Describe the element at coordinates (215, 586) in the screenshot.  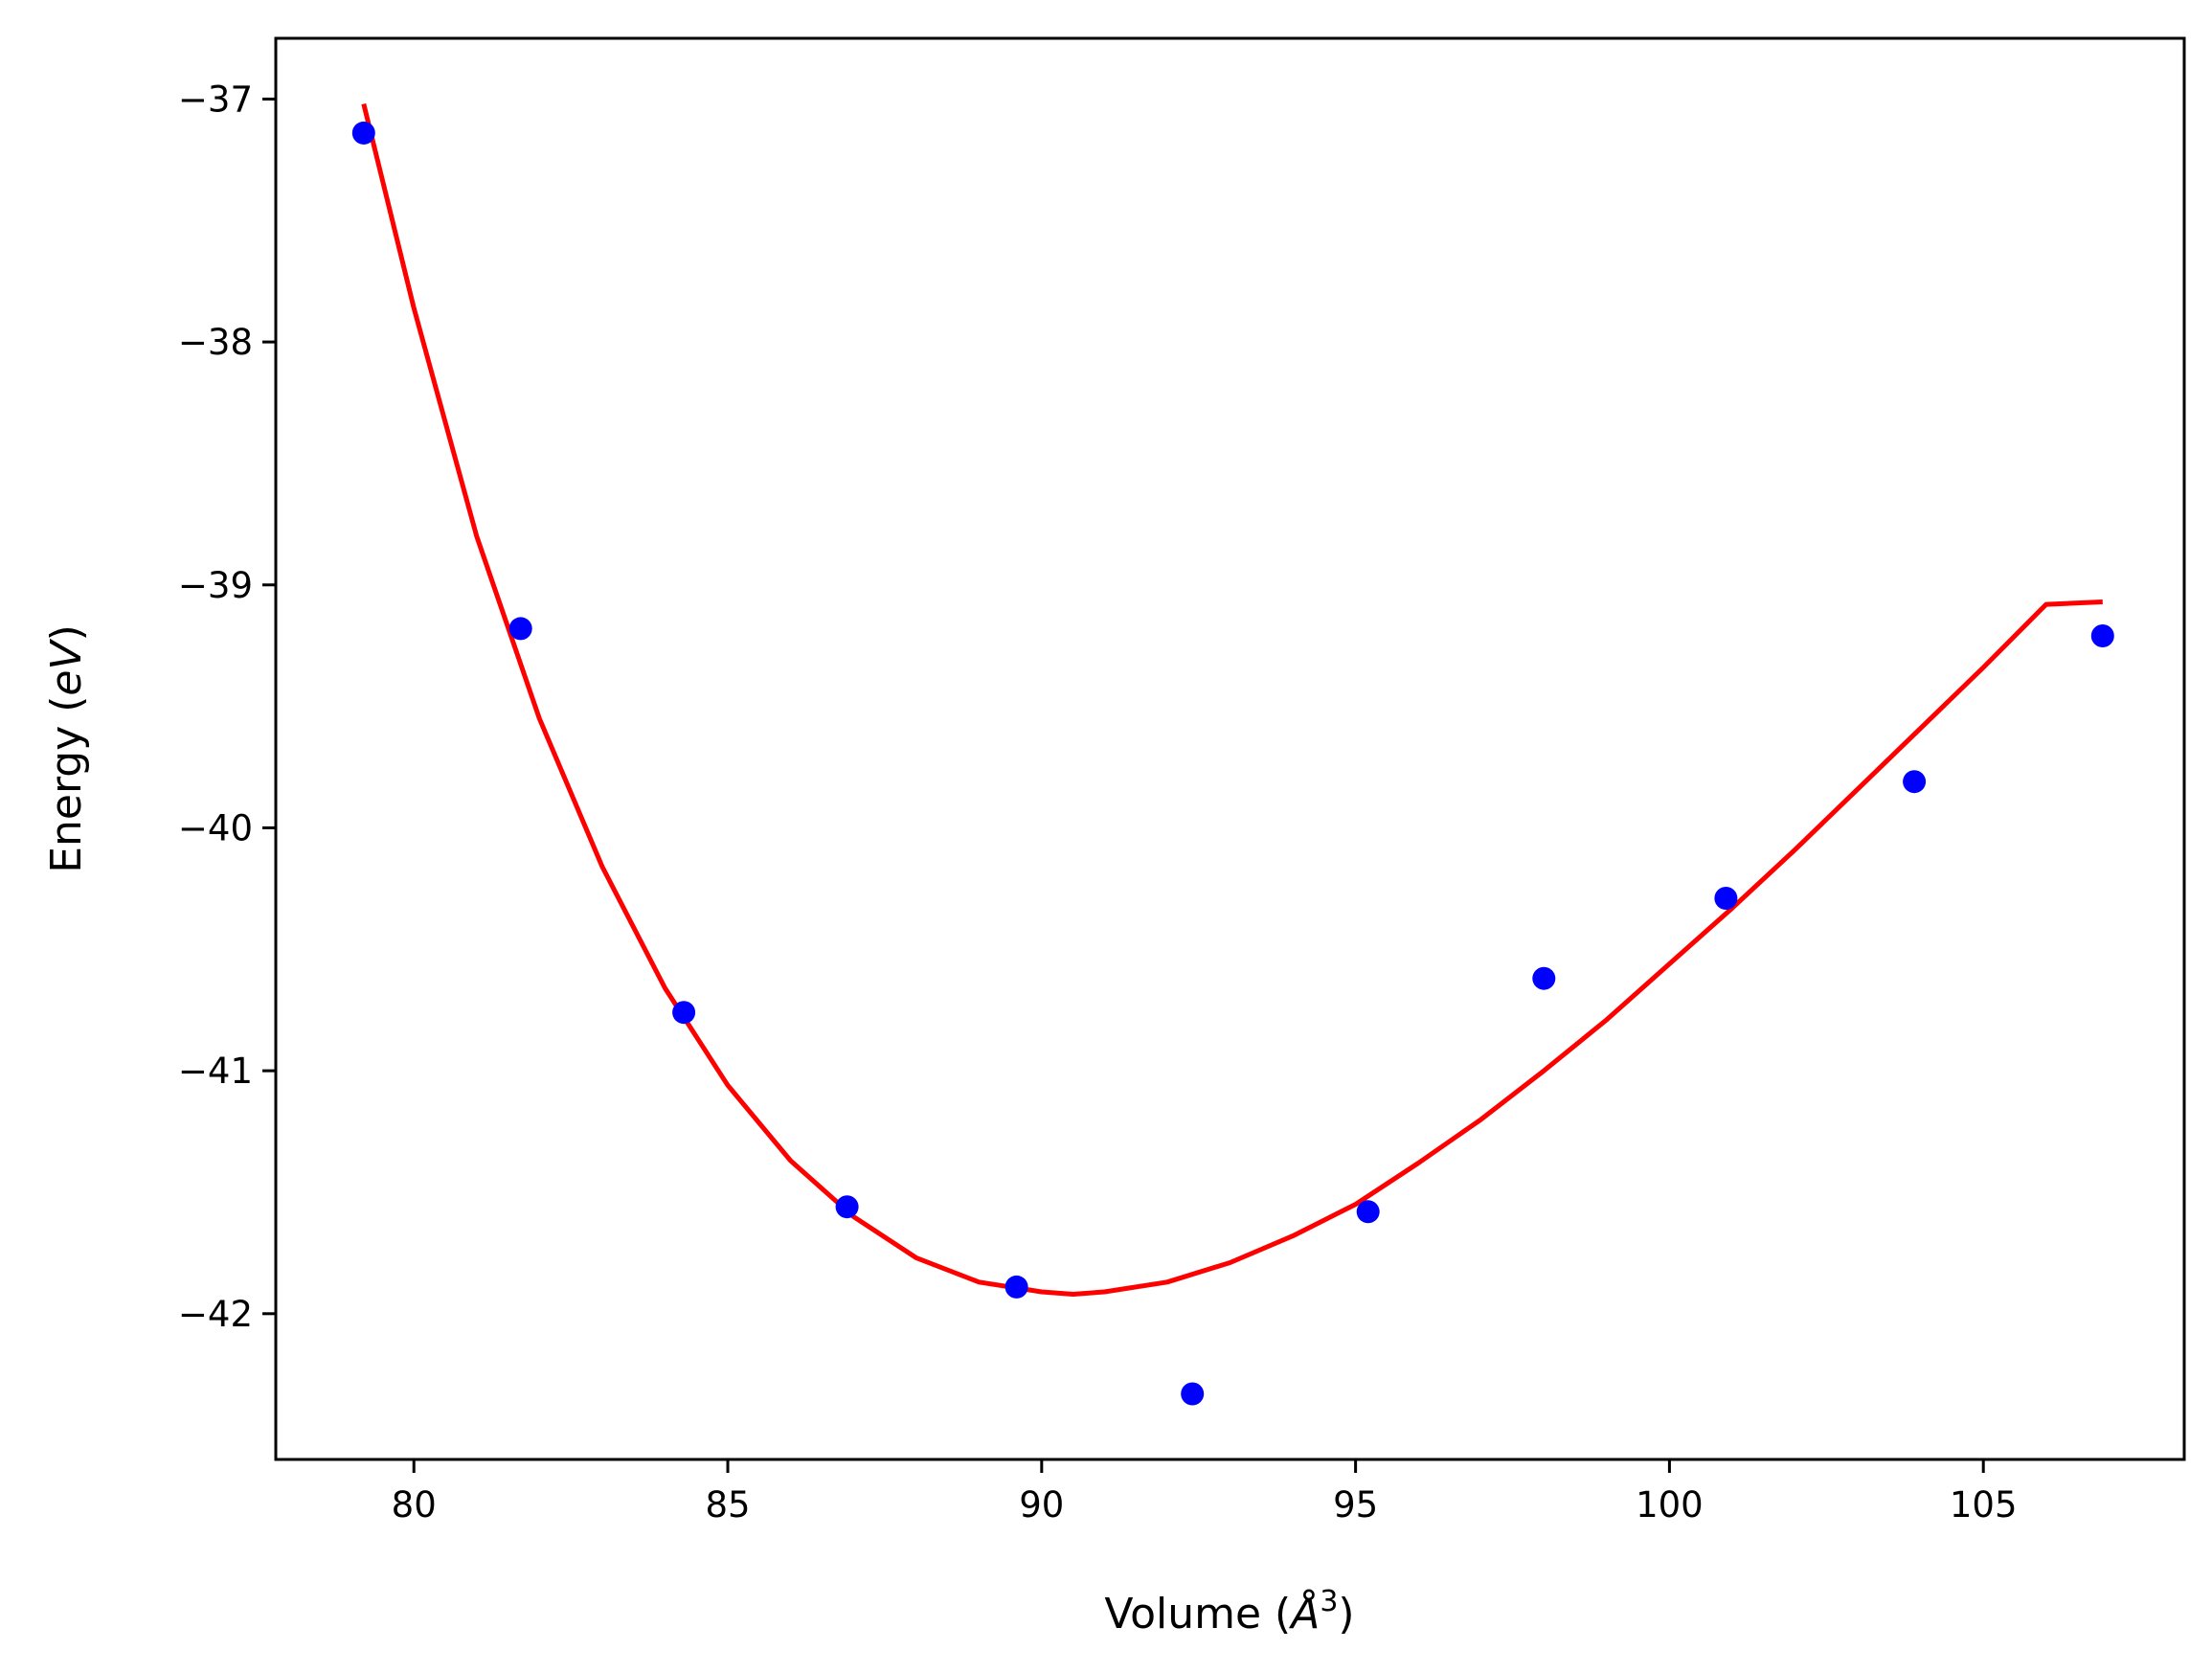
I see `y-tick-label: −39` at that location.